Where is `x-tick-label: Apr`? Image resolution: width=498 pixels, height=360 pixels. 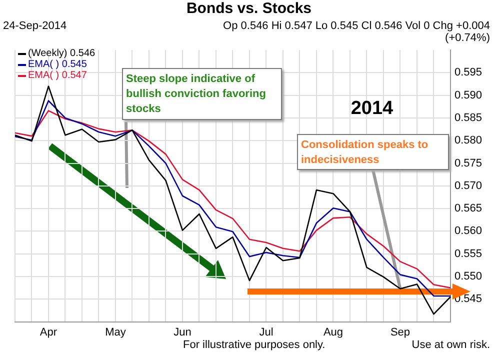
x-tick-label: Apr is located at coordinates (49, 332).